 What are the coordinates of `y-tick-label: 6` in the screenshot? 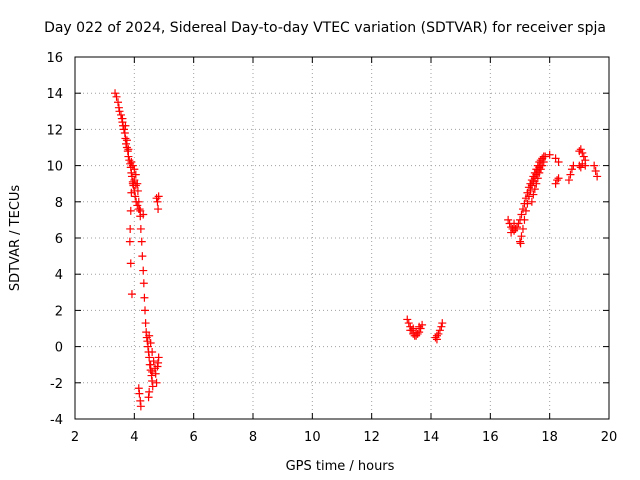 It's located at (59, 239).